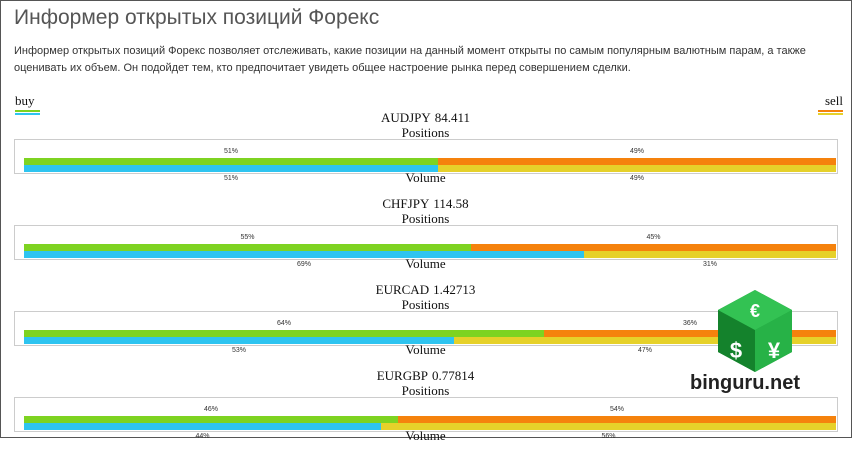 The image size is (852, 456). I want to click on pair-header: AUDJPY 84.411, so click(425, 117).